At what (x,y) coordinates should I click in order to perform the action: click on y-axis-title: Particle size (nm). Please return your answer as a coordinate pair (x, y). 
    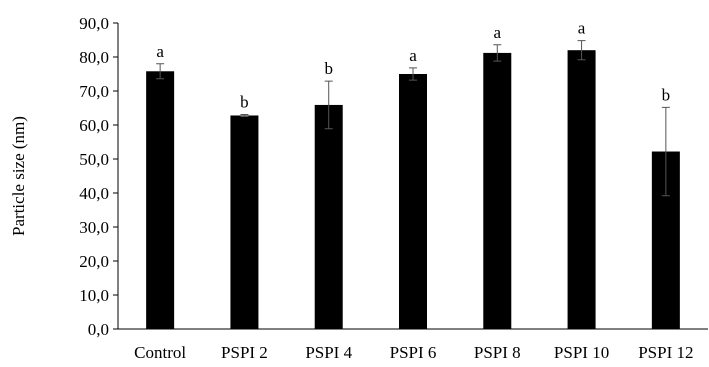
    Looking at the image, I should click on (18, 176).